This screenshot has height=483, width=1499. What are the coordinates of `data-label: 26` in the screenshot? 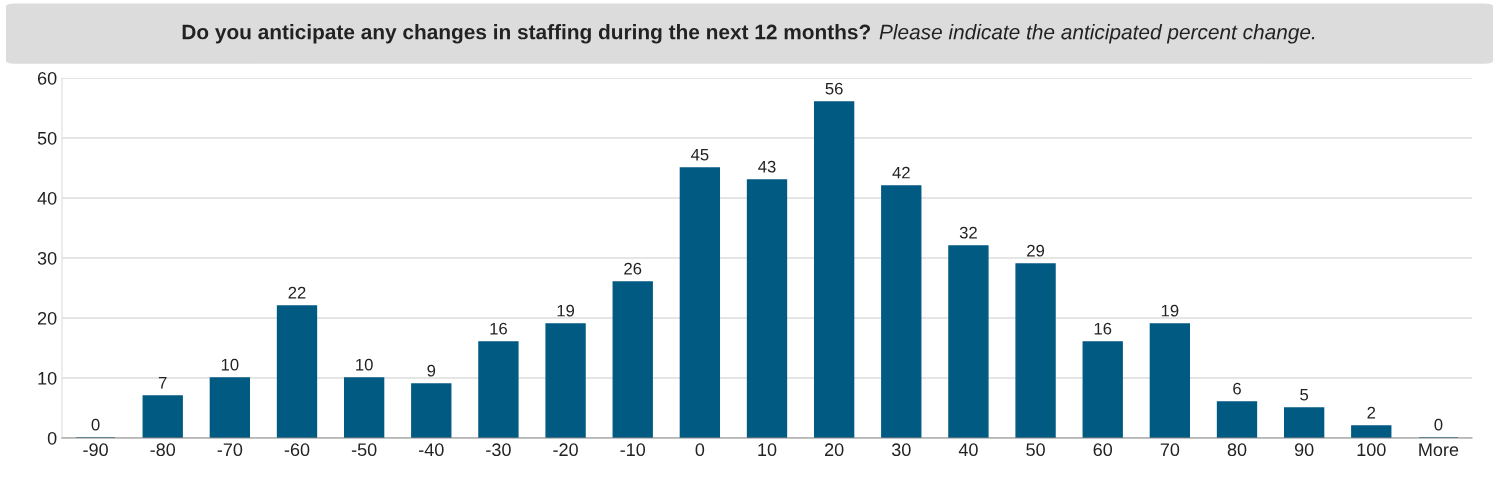 It's located at (633, 268).